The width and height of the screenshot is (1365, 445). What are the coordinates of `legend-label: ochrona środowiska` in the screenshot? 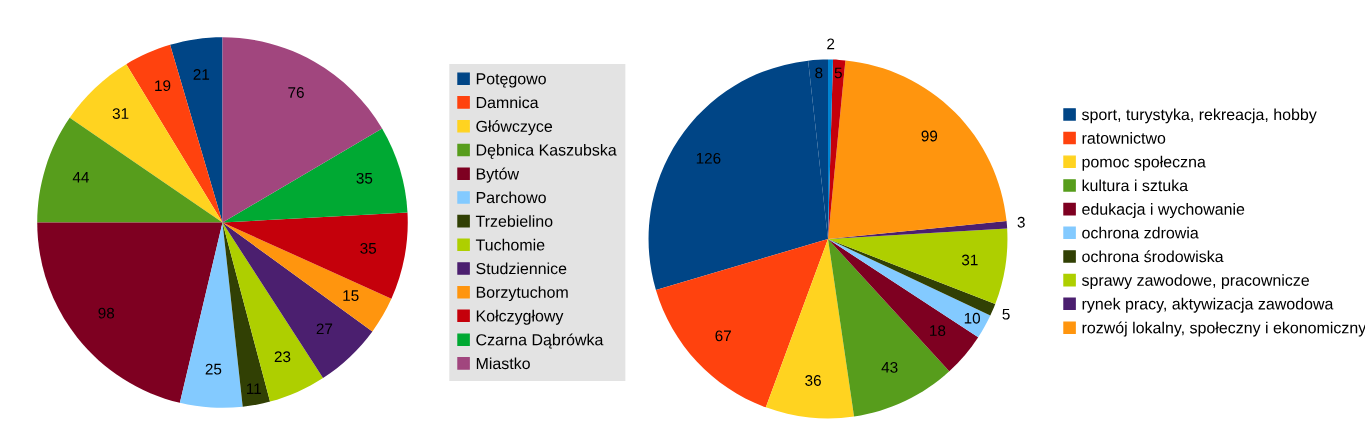 It's located at (1153, 256).